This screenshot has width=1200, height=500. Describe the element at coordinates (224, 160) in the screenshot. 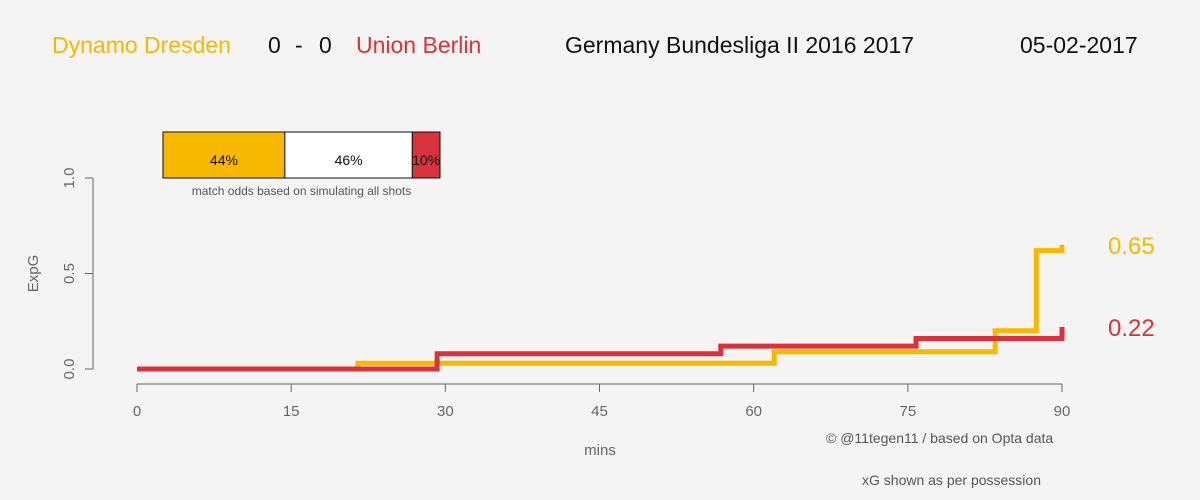

I see `odds-home-label: 44%` at that location.